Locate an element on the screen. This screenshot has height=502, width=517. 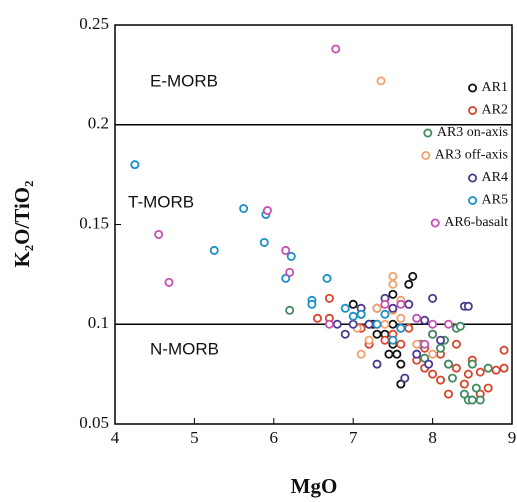
y-axis-label: K₂O/TiO₂ is located at coordinates (22, 224).